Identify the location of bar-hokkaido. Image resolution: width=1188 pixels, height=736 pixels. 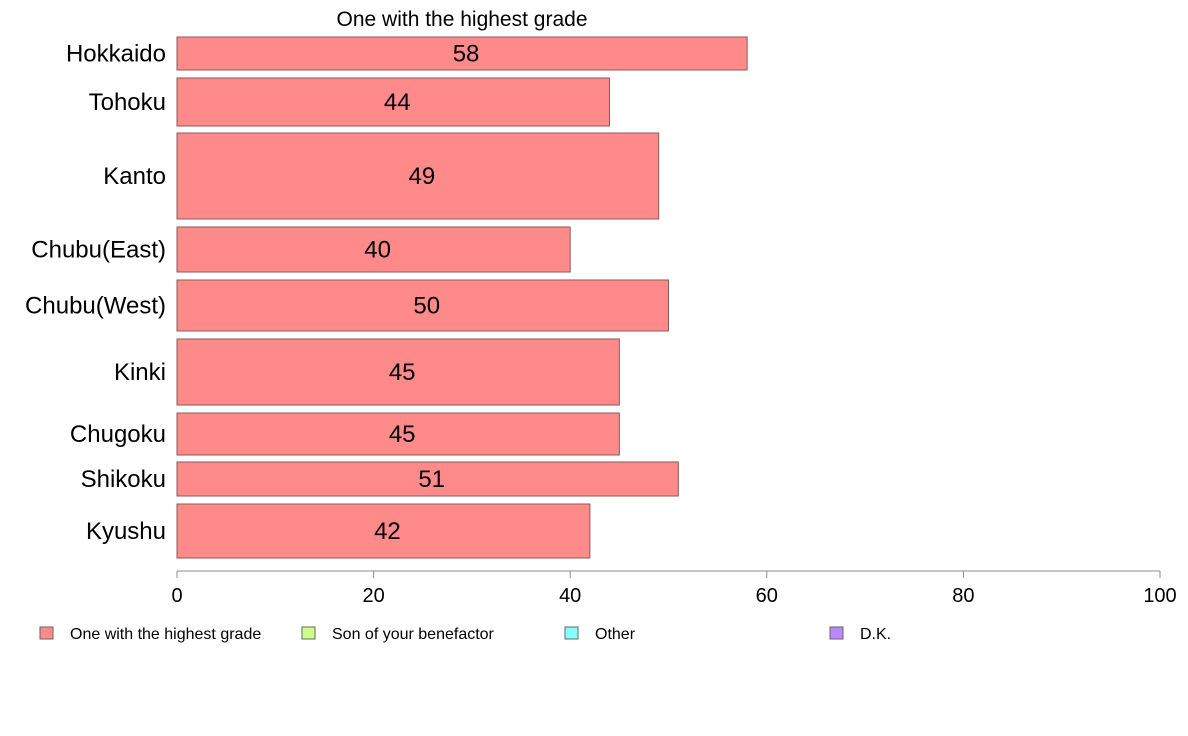
(462, 53).